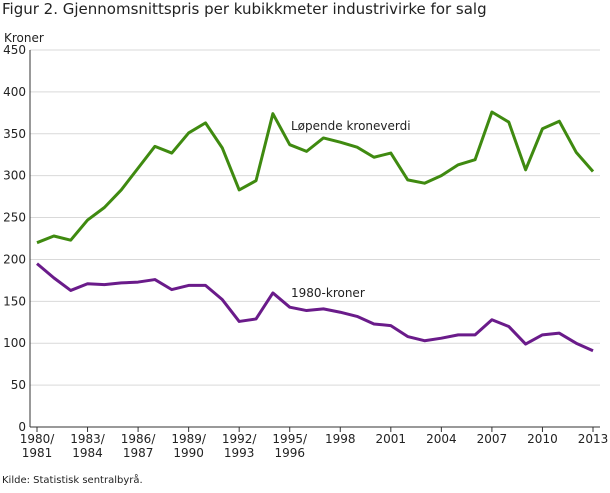 The height and width of the screenshot is (493, 610). I want to click on y-tick-label: 250, so click(14, 218).